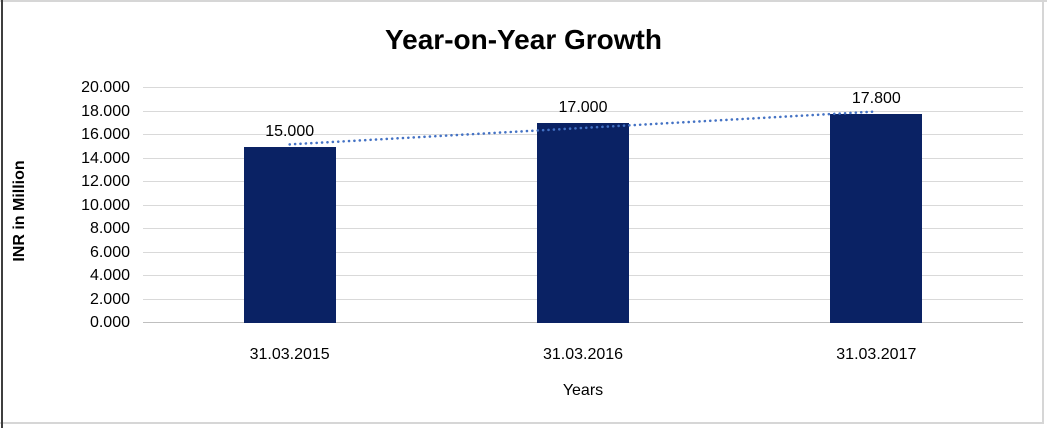  What do you see at coordinates (523, 1) in the screenshot?
I see `chart-border-top` at bounding box center [523, 1].